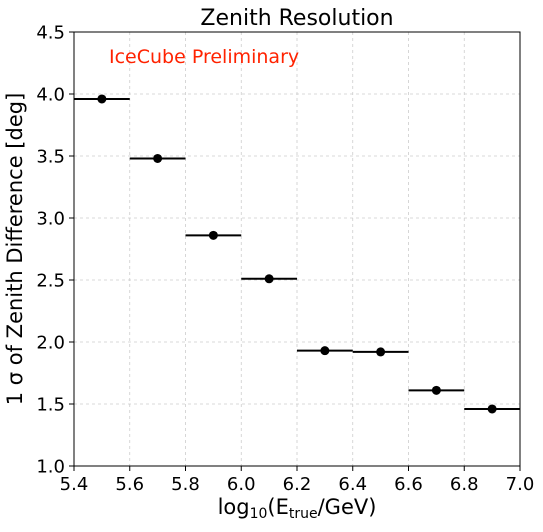 The height and width of the screenshot is (532, 543). Describe the element at coordinates (464, 484) in the screenshot. I see `x-tick-label: 6.8` at that location.